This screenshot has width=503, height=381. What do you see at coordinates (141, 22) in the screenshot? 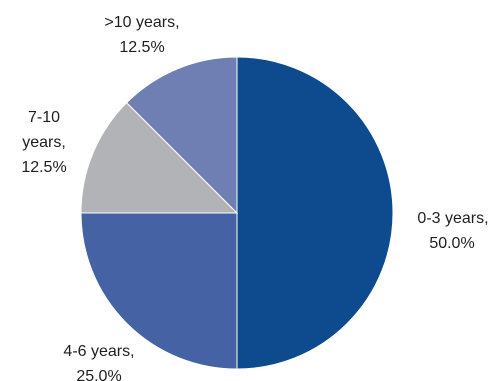
I see `slice-label-over-10-years-category: >10 years,` at bounding box center [141, 22].